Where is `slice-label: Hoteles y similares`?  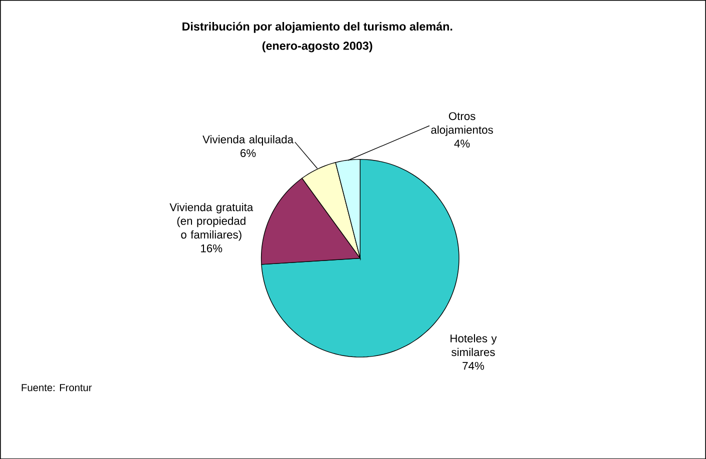 slice-label: Hoteles y similares is located at coordinates (473, 345).